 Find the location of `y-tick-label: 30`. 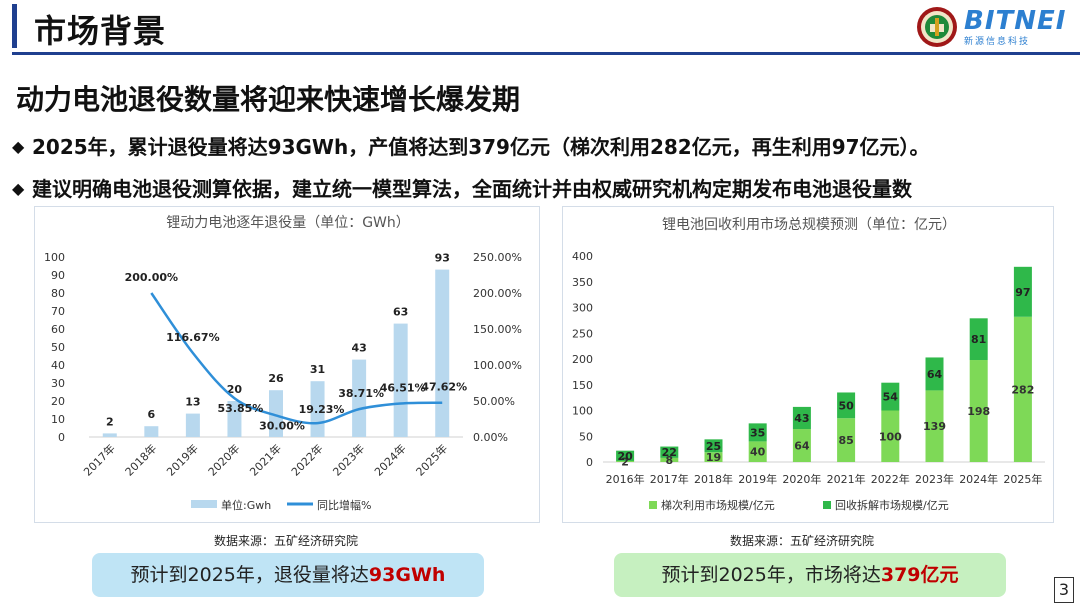

y-tick-label: 30 is located at coordinates (58, 383).